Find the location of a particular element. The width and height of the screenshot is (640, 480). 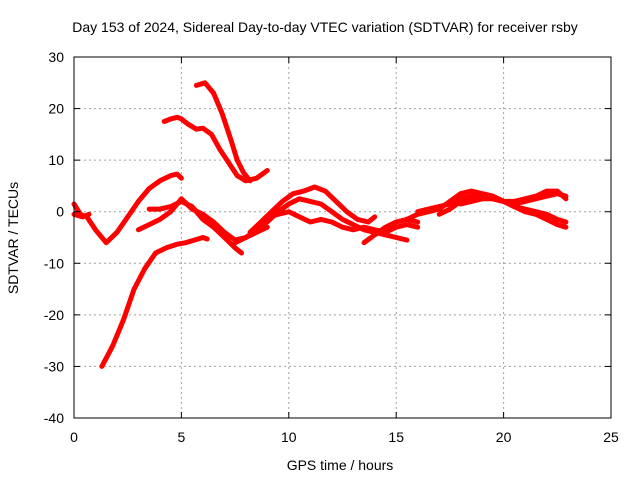

y-tick-label: 30 is located at coordinates (56, 57).